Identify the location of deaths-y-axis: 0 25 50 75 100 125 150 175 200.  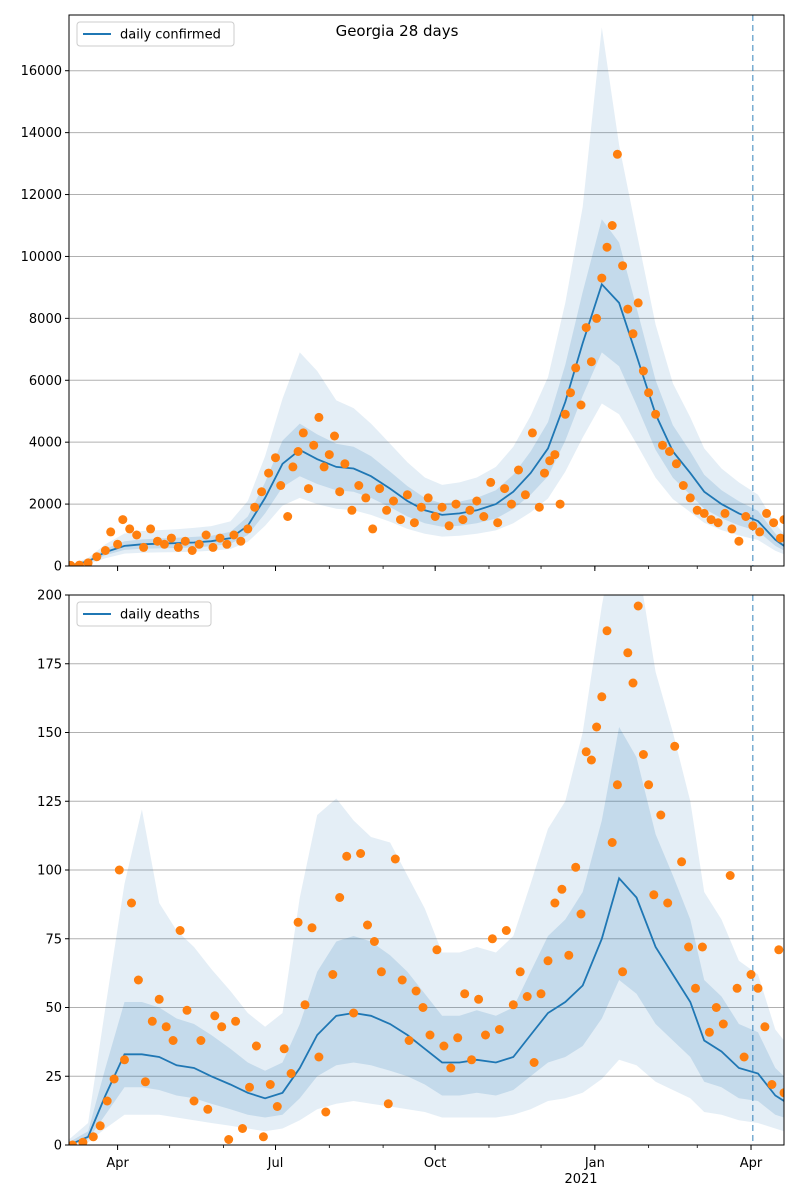
(53, 871).